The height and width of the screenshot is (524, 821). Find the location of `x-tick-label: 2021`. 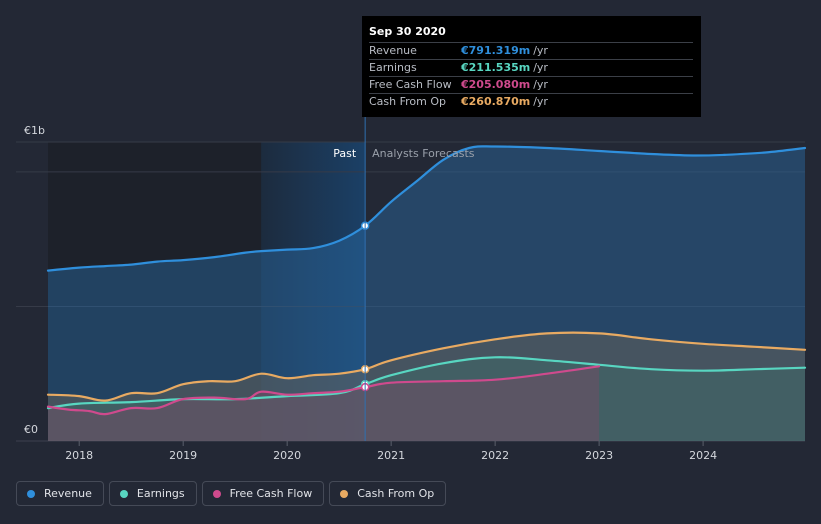

x-tick-label: 2021 is located at coordinates (391, 455).